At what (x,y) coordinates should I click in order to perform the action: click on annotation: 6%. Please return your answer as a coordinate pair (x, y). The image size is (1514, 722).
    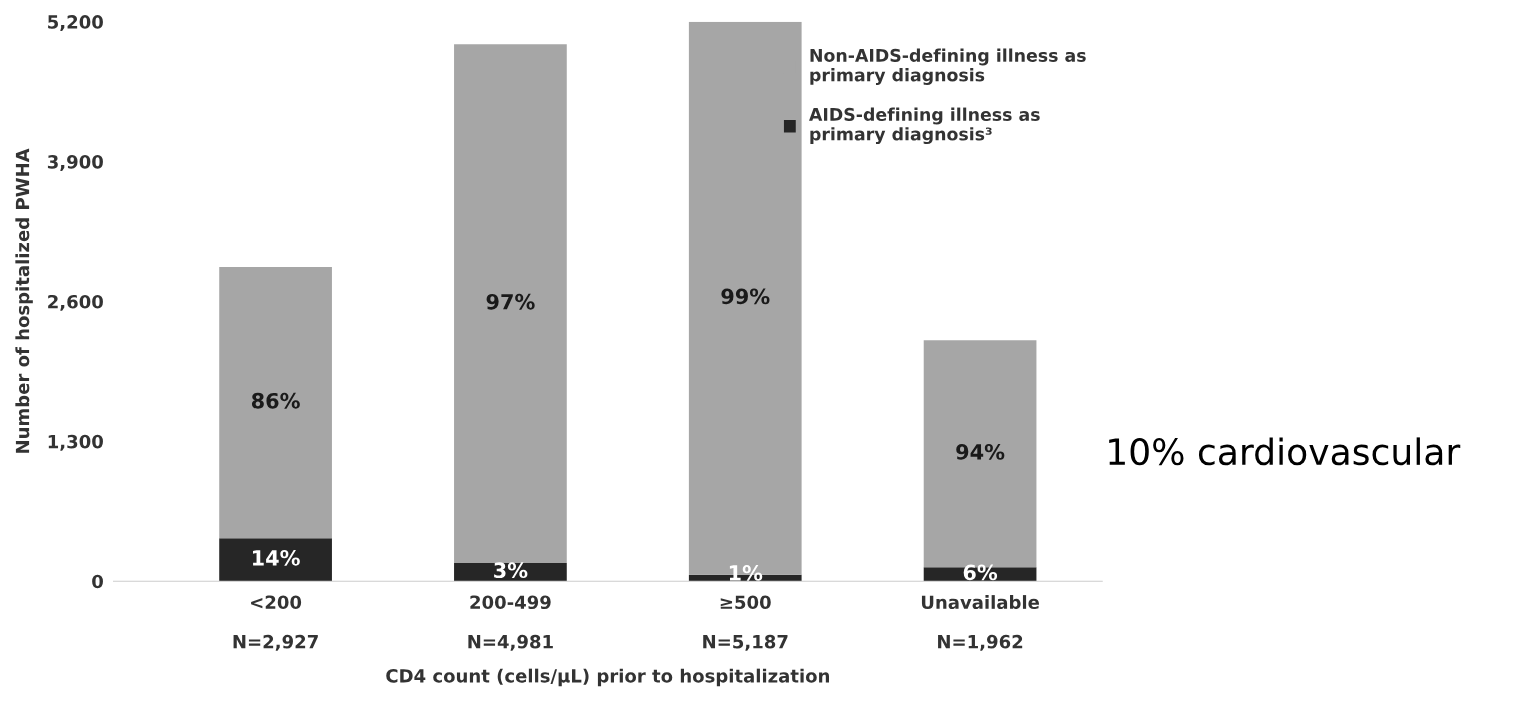
    Looking at the image, I should click on (980, 572).